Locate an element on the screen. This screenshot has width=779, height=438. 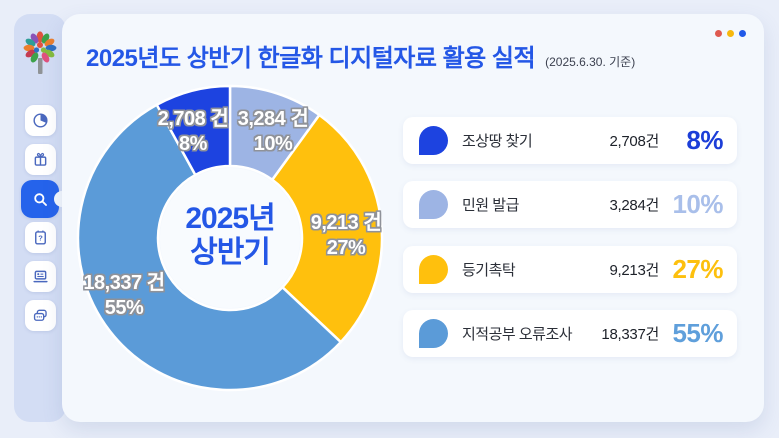
sidebar is located at coordinates (40, 218).